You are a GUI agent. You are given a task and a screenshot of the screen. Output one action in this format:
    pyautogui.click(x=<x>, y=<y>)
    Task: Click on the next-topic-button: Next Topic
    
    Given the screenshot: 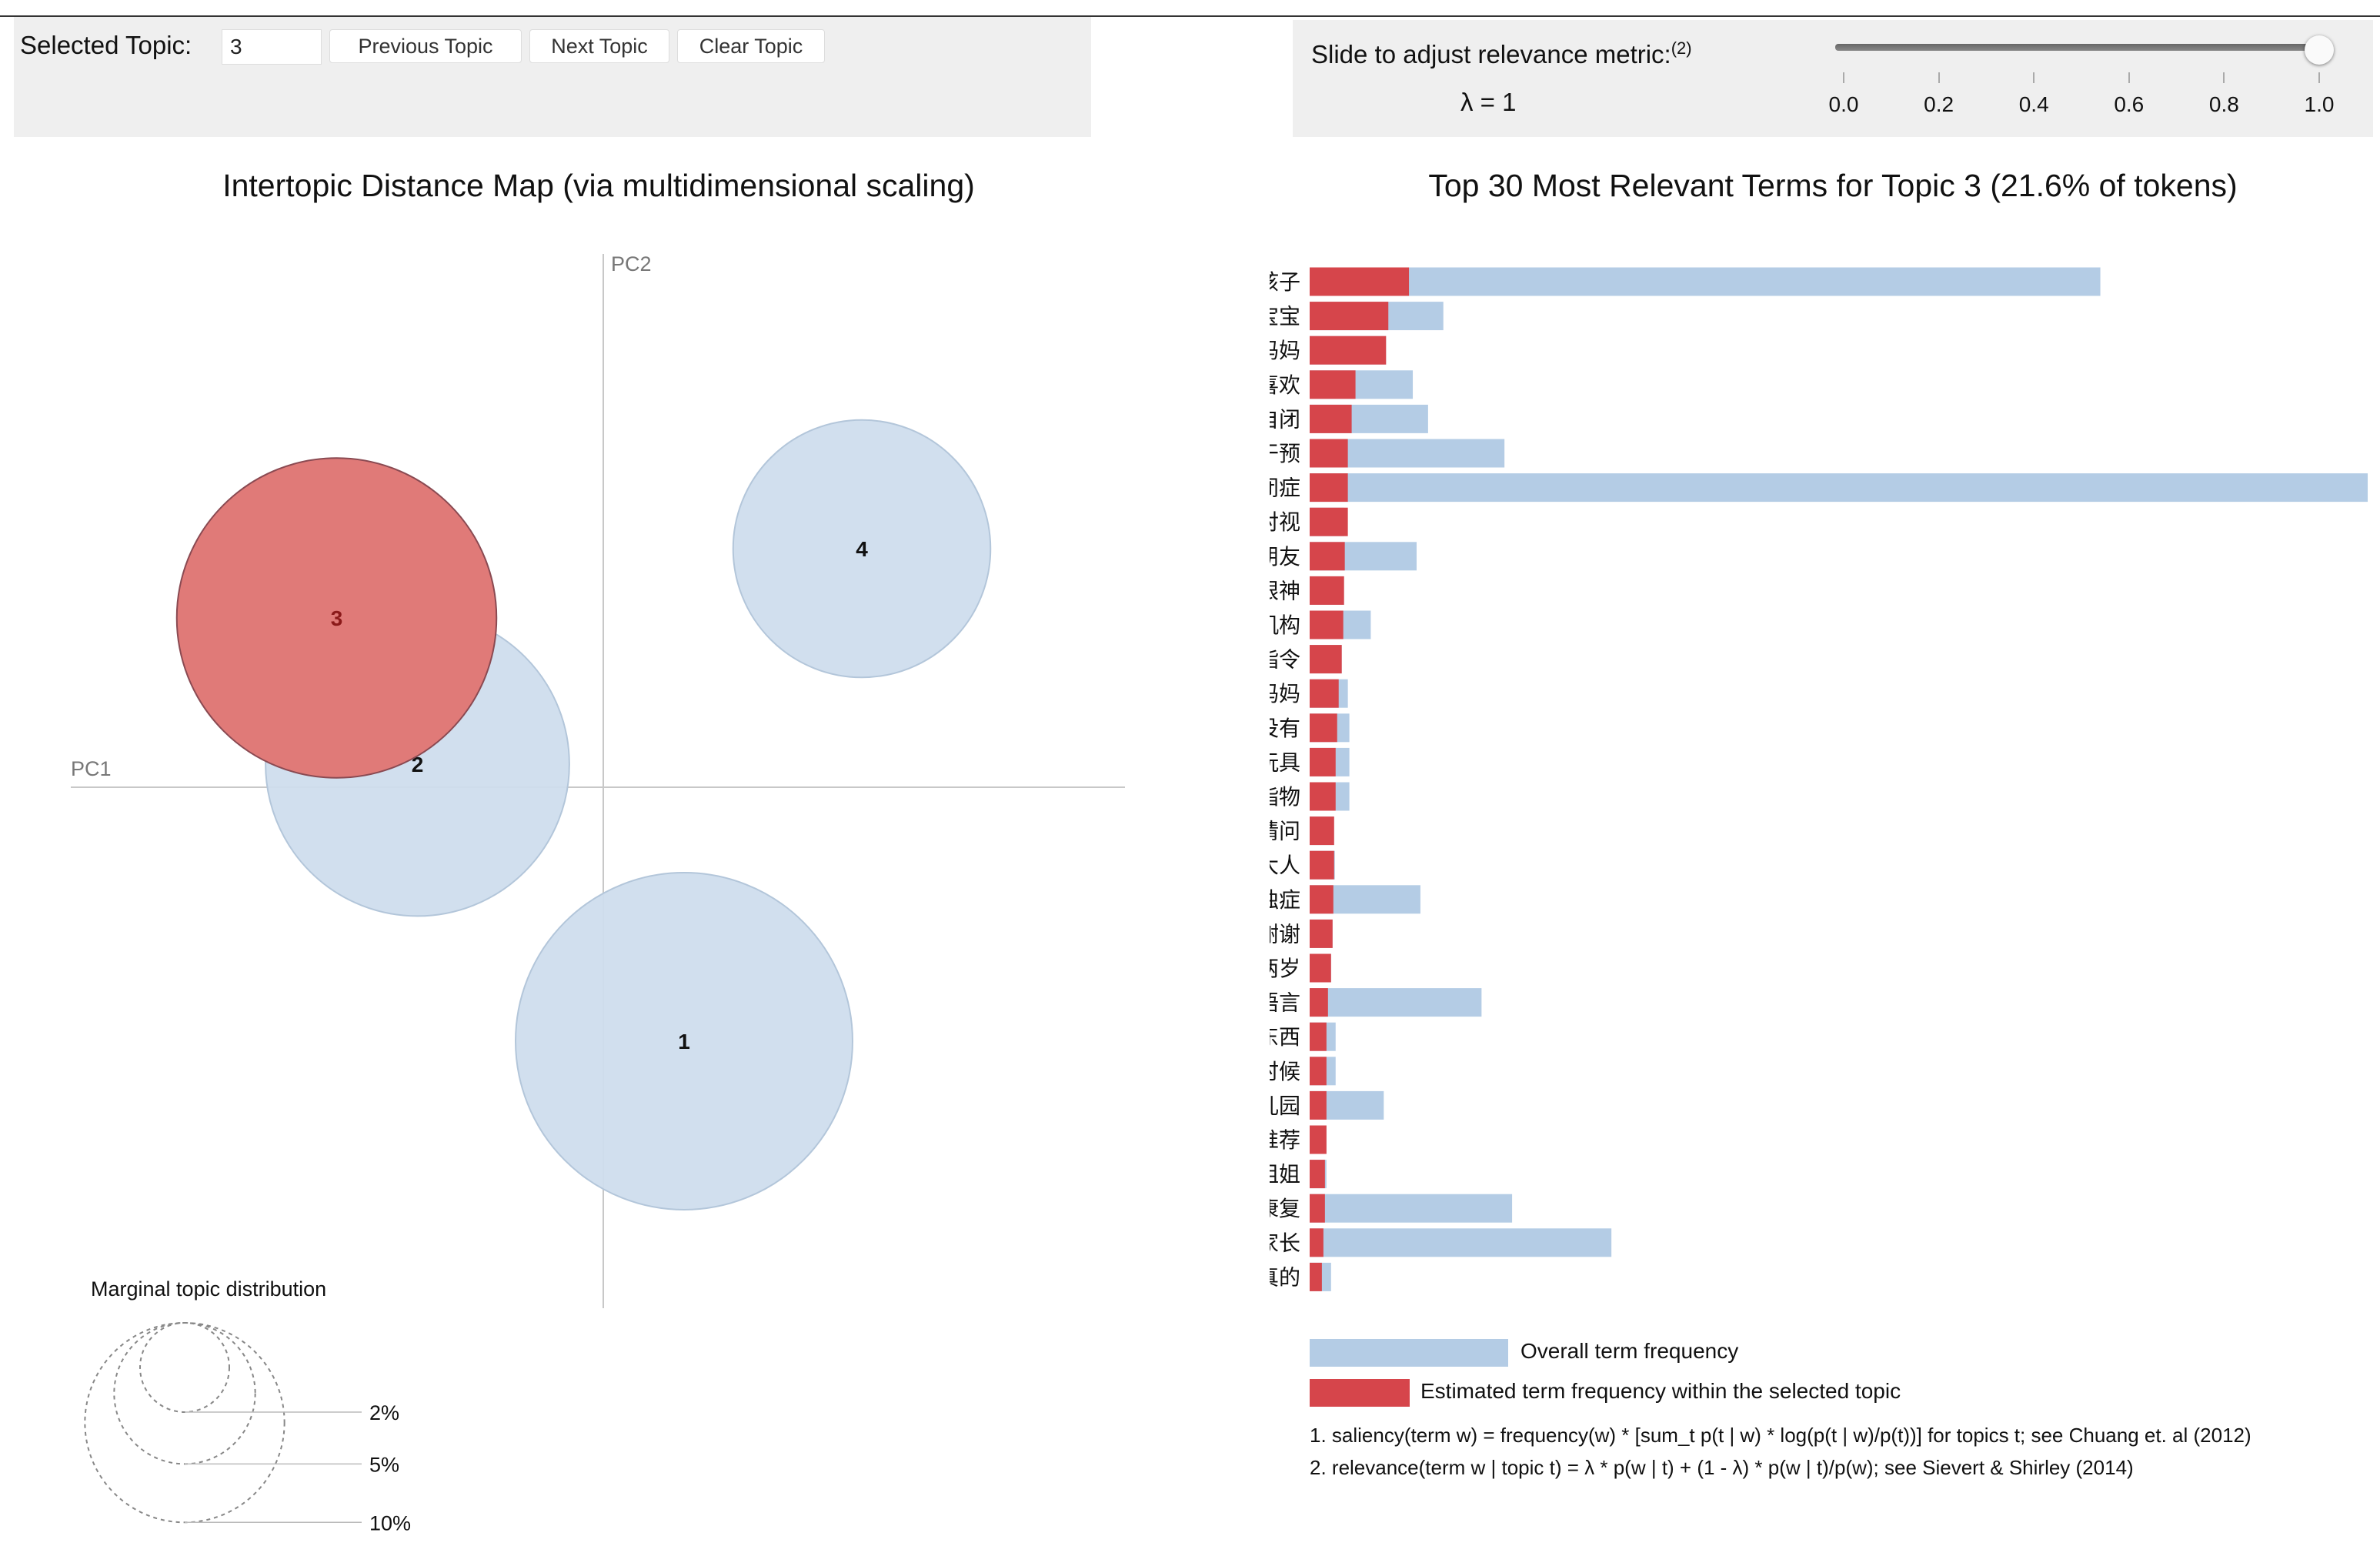 What is the action you would take?
    pyautogui.click(x=599, y=46)
    